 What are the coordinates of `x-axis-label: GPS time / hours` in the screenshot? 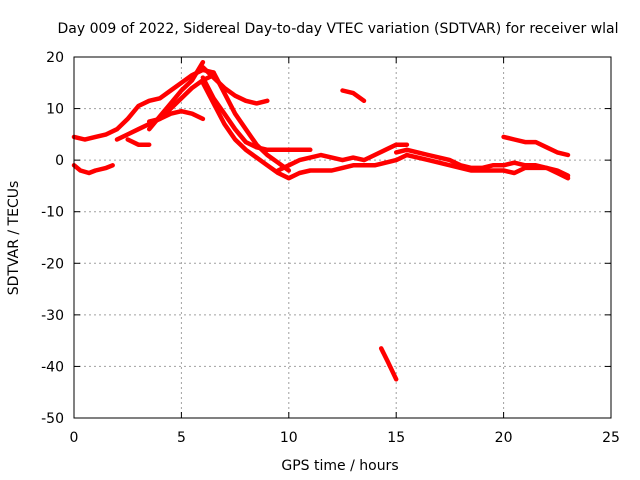 It's located at (339, 466).